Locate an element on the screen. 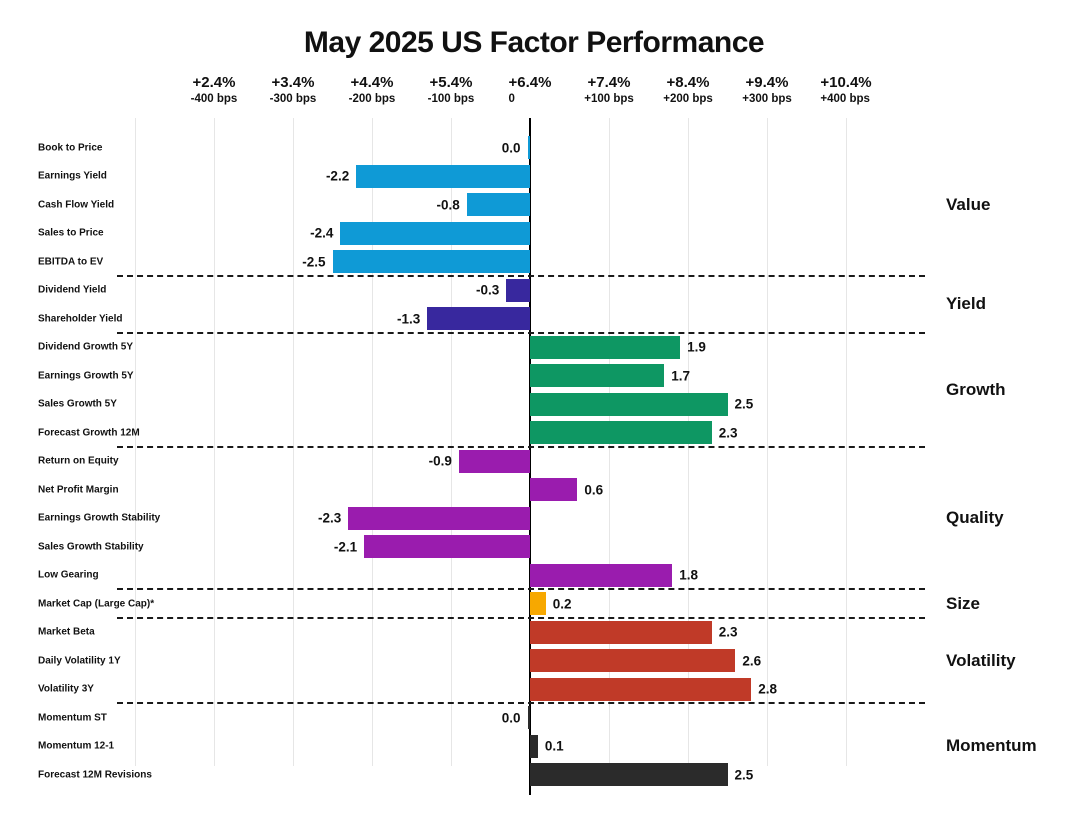 Image resolution: width=1068 pixels, height=830 pixels. factor-label: Forecast Growth 12M is located at coordinates (89, 432).